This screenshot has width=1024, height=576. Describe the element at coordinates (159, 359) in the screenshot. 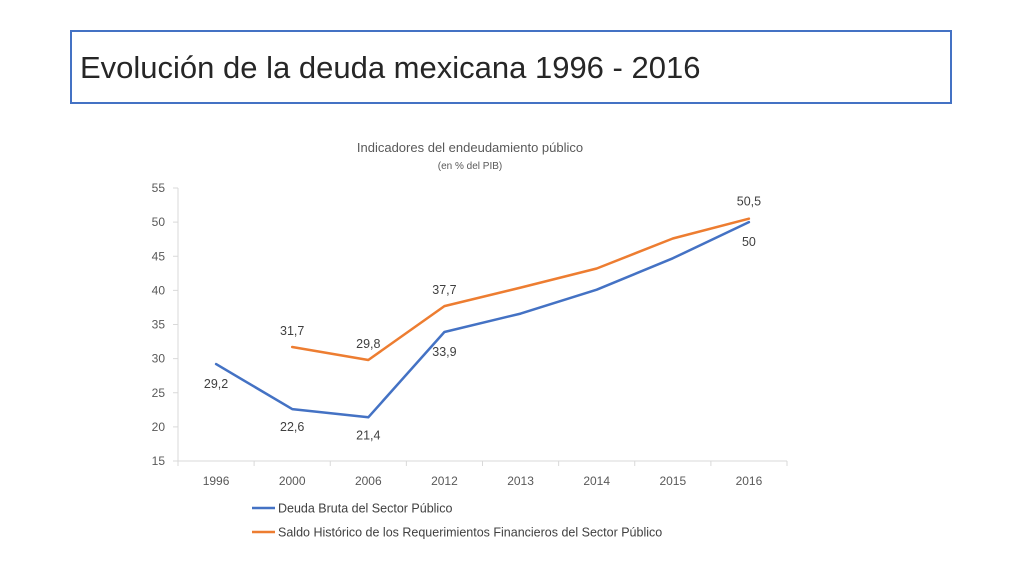

I see `y-tick-label: 30` at that location.